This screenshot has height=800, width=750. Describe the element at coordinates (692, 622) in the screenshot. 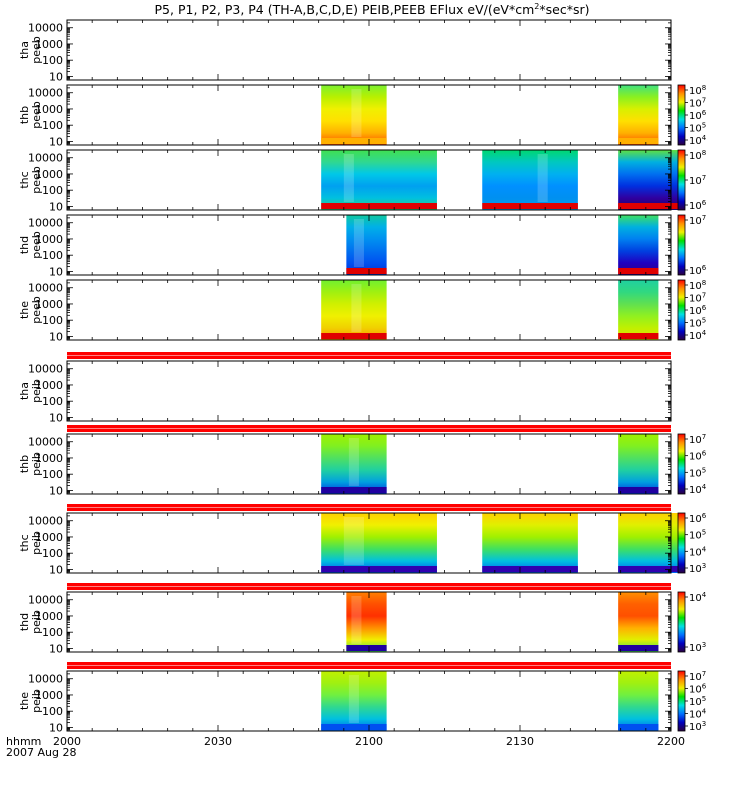

I see `colorbar: 10³ 10⁴` at that location.